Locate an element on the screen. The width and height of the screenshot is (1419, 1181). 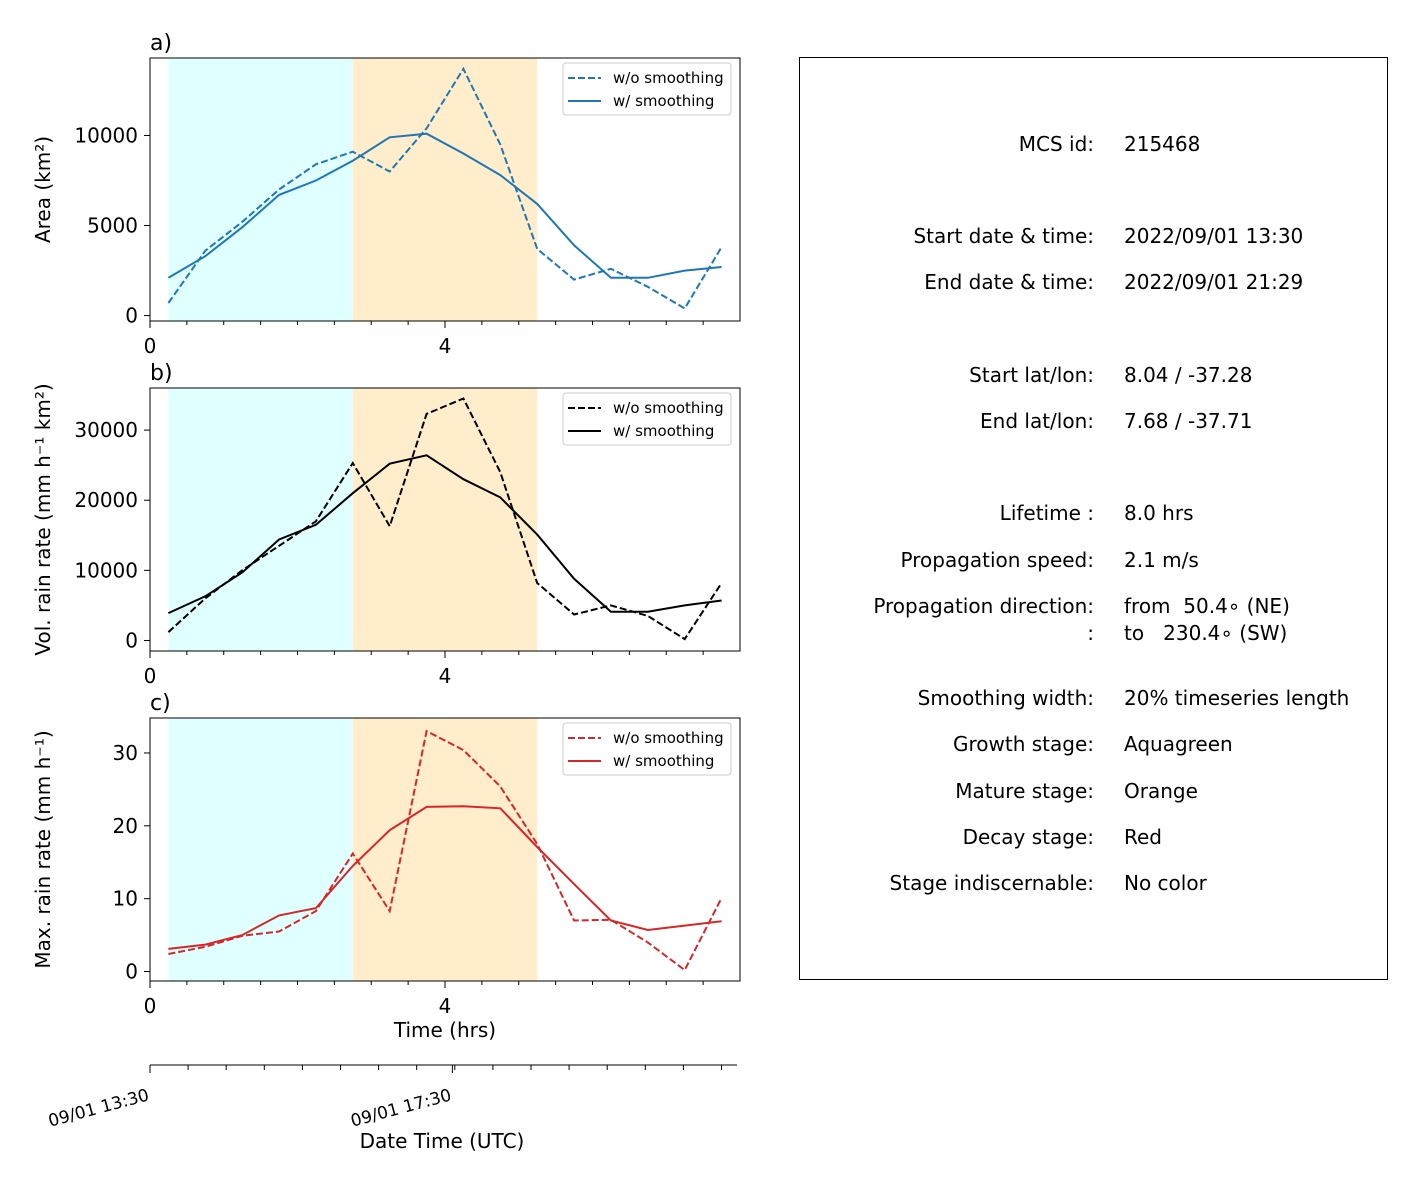
secondary-tick-label: 09/01 17:30 is located at coordinates (401, 1109).